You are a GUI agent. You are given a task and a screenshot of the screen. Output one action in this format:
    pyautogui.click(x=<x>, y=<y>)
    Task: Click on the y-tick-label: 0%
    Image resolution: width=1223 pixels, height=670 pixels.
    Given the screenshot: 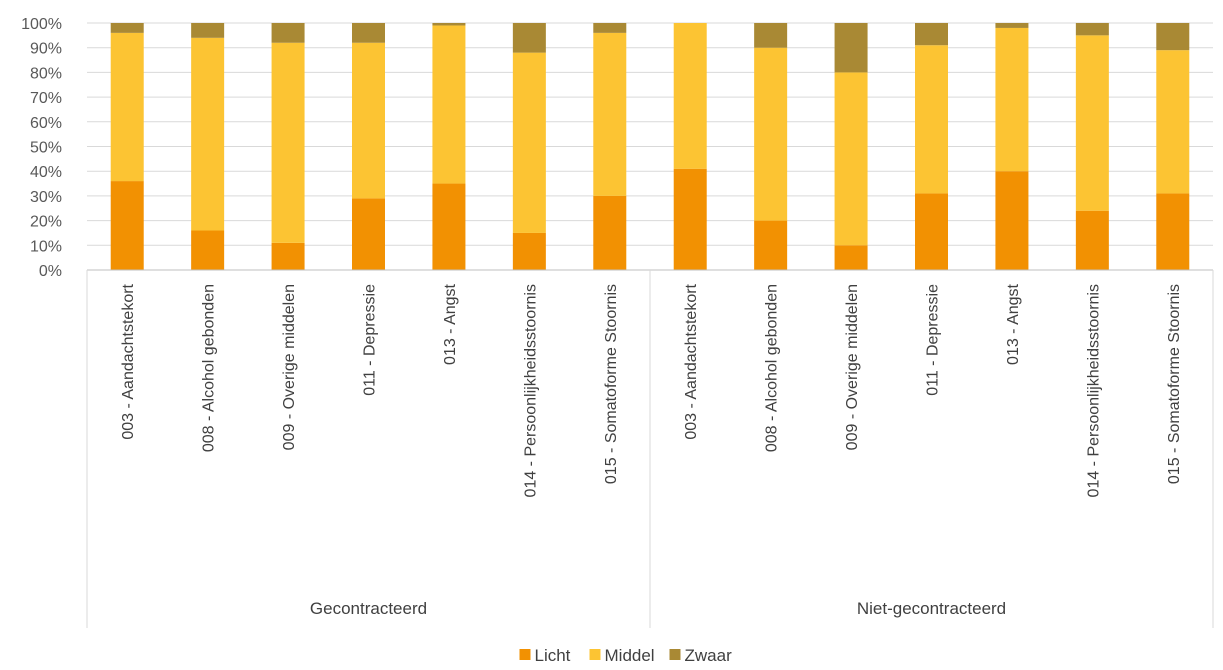 What is the action you would take?
    pyautogui.click(x=50, y=271)
    